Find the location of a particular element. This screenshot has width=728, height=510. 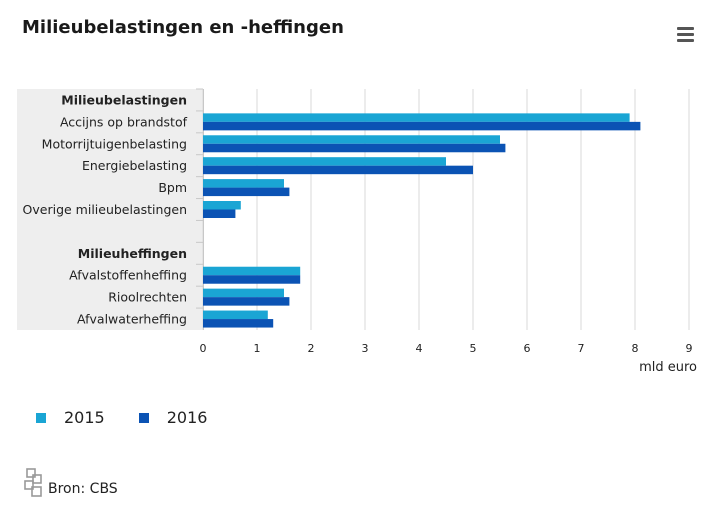

source-label: Bron: is located at coordinates (67, 489).